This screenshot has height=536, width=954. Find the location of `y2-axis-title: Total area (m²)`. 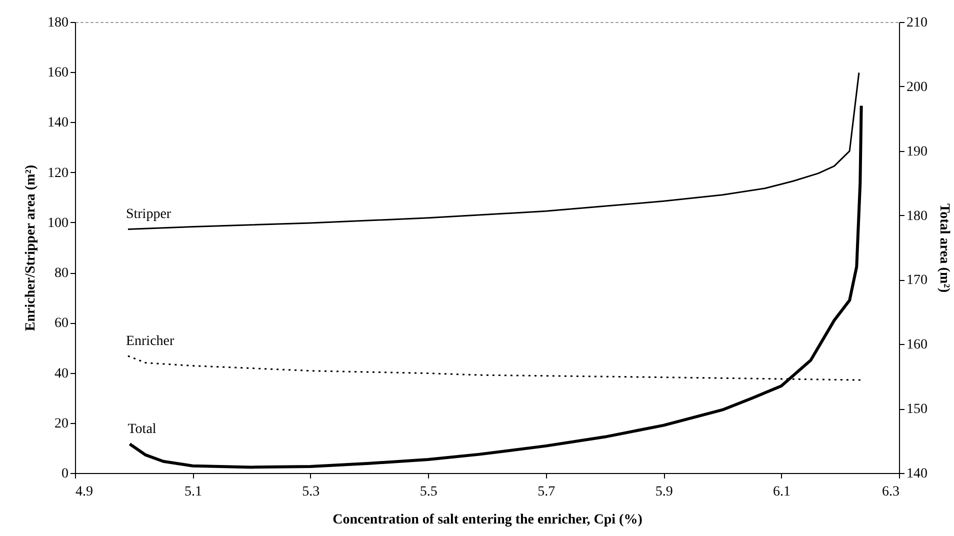

y2-axis-title: Total area (m²) is located at coordinates (944, 248).